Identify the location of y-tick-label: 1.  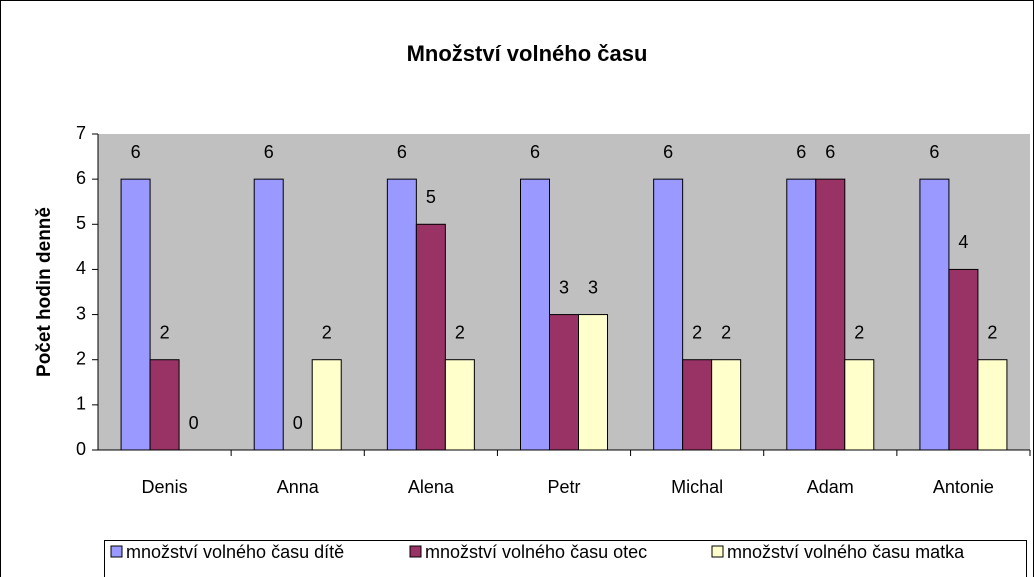
(81, 404).